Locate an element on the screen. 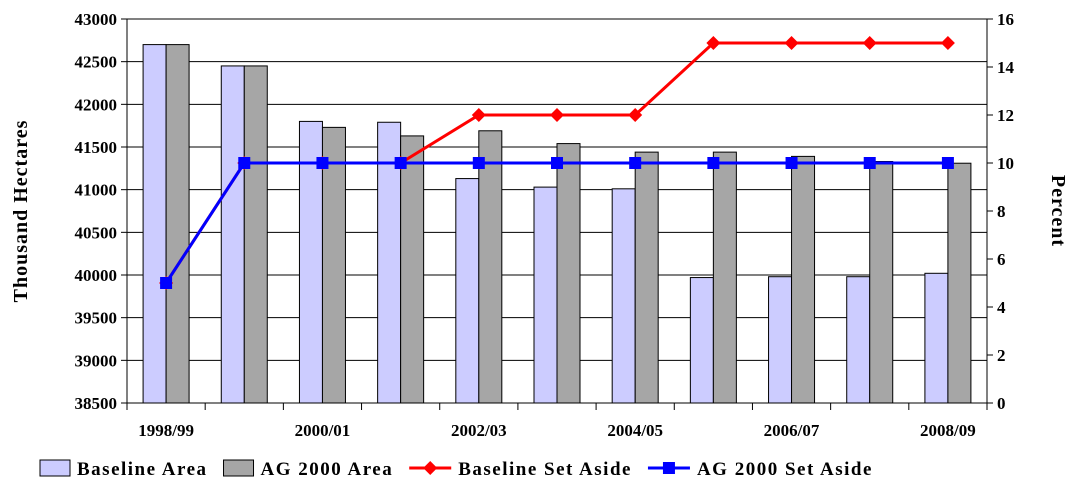  y2-tick-label: 8 is located at coordinates (1001, 211).